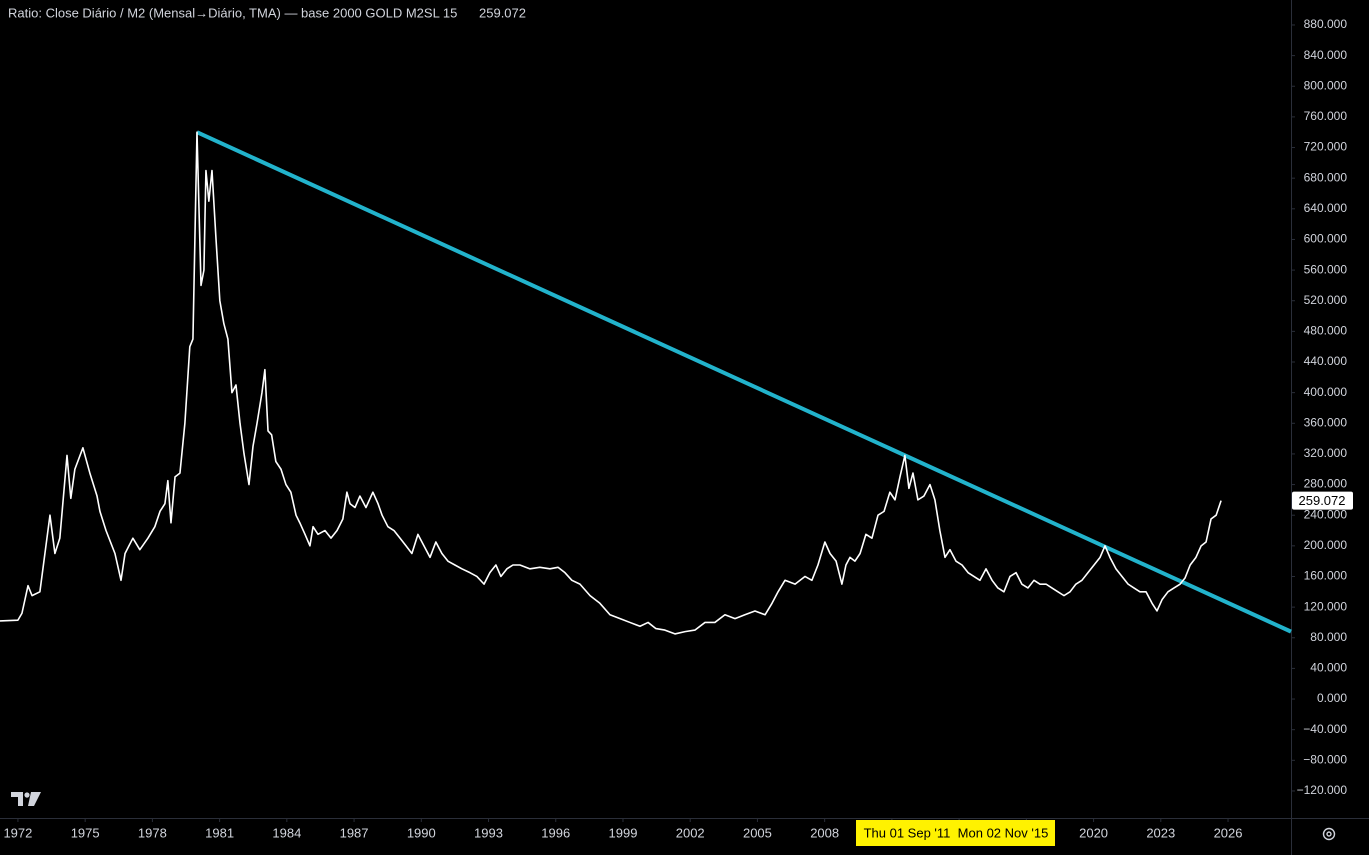 This screenshot has height=855, width=1369. I want to click on y-tick-label: 80.000, so click(1328, 637).